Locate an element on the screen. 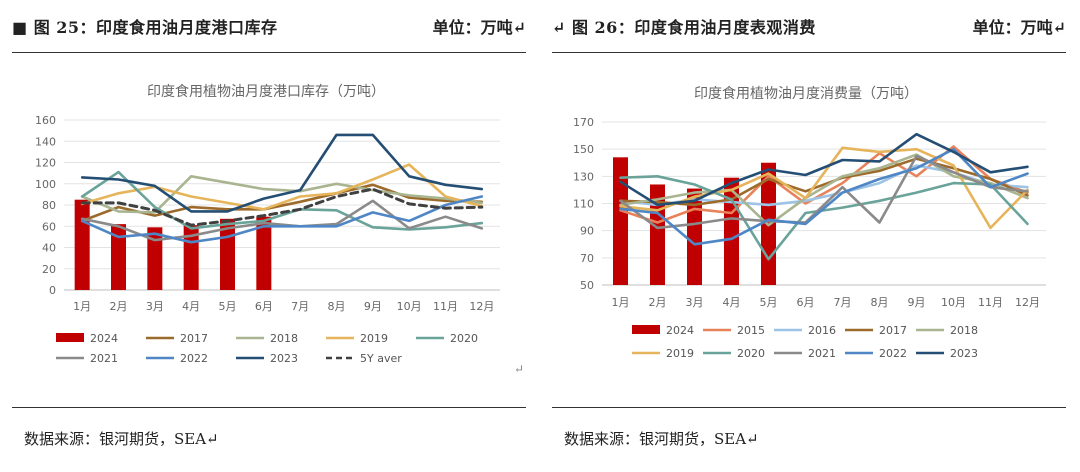 The height and width of the screenshot is (472, 1080). chart-title: 印度食用植物油月度港口库存（万吨） is located at coordinates (266, 91).